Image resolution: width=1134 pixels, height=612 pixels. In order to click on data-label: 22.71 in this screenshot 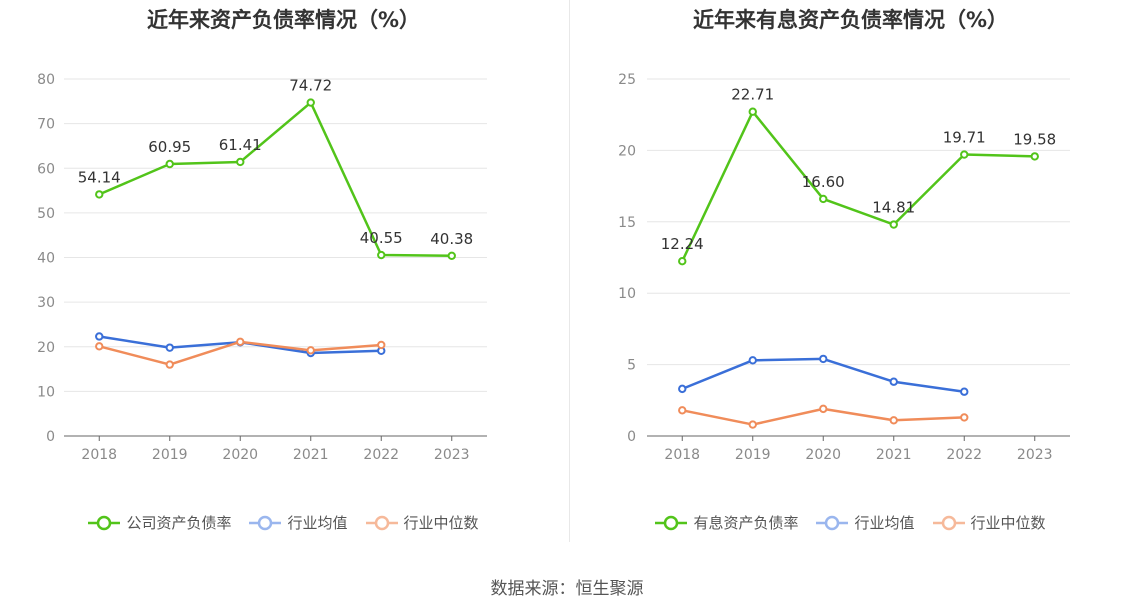, I will do `click(752, 95)`.